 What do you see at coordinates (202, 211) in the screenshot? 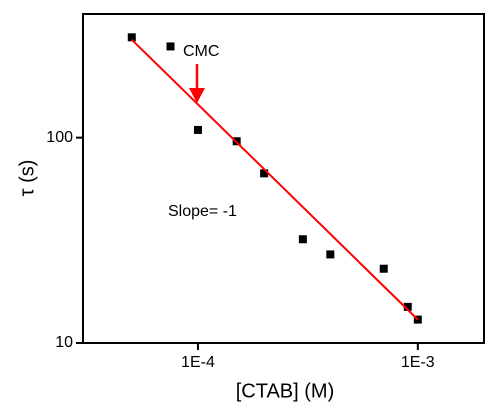
I see `annotation: Slope= -1` at bounding box center [202, 211].